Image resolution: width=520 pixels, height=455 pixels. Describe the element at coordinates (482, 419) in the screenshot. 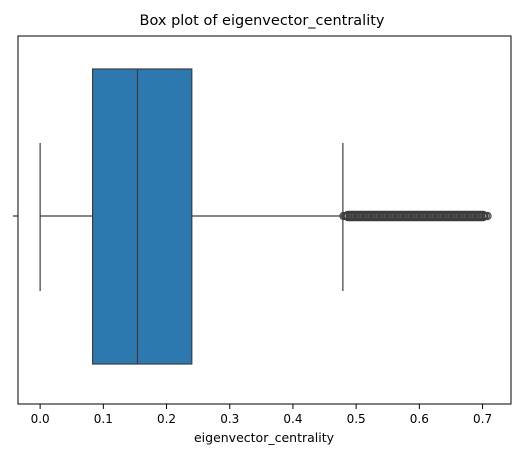

I see `x-tick-label: 0.7` at that location.